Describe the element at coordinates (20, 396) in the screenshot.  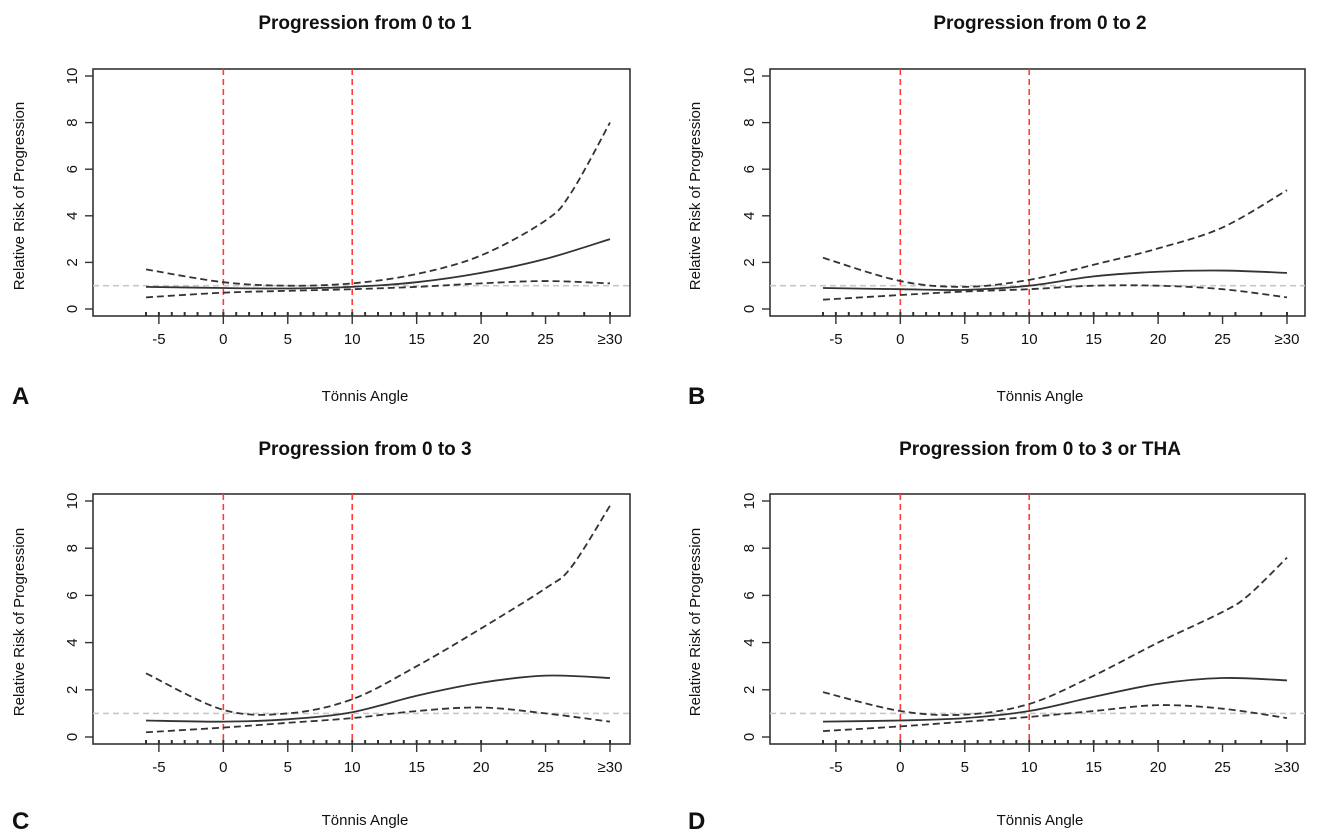
I see `panel-letter: A` at that location.